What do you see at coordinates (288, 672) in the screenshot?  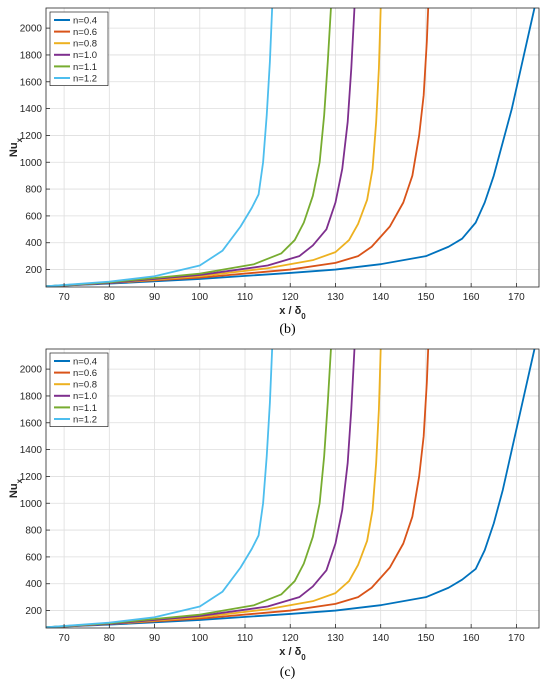 I see `figure-caption: (c)` at bounding box center [288, 672].